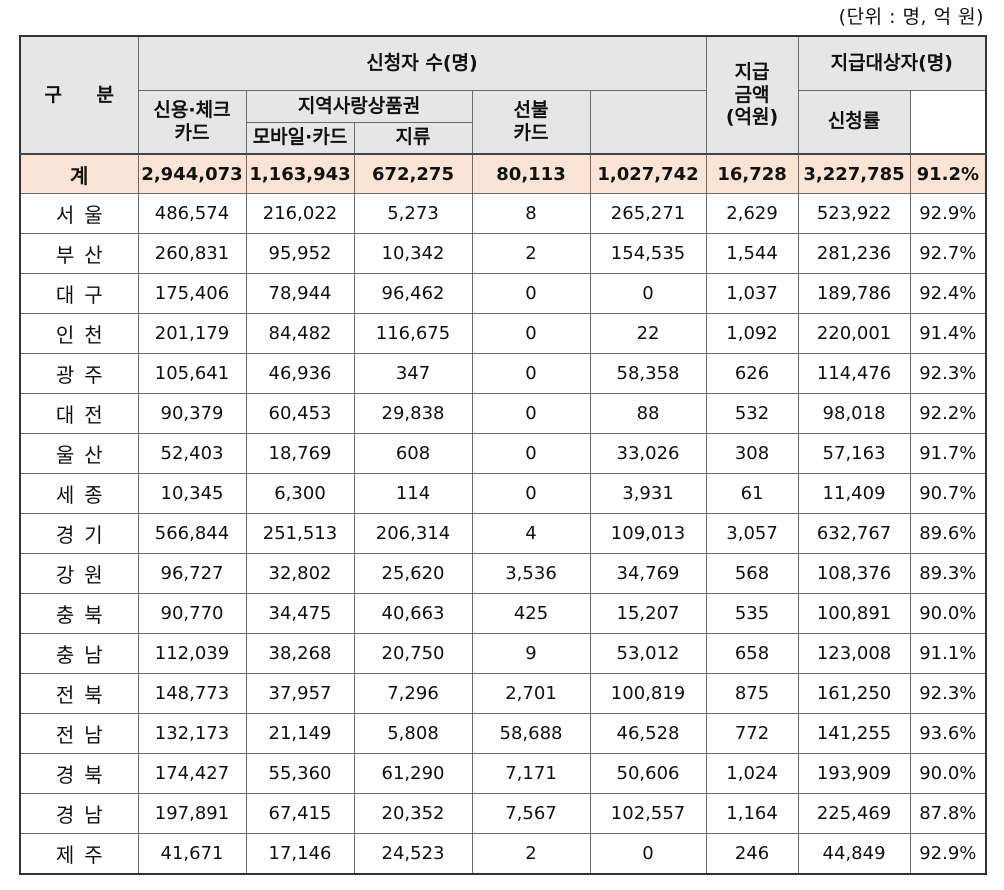 The image size is (1004, 890). I want to click on cell: 91.1%, so click(948, 653).